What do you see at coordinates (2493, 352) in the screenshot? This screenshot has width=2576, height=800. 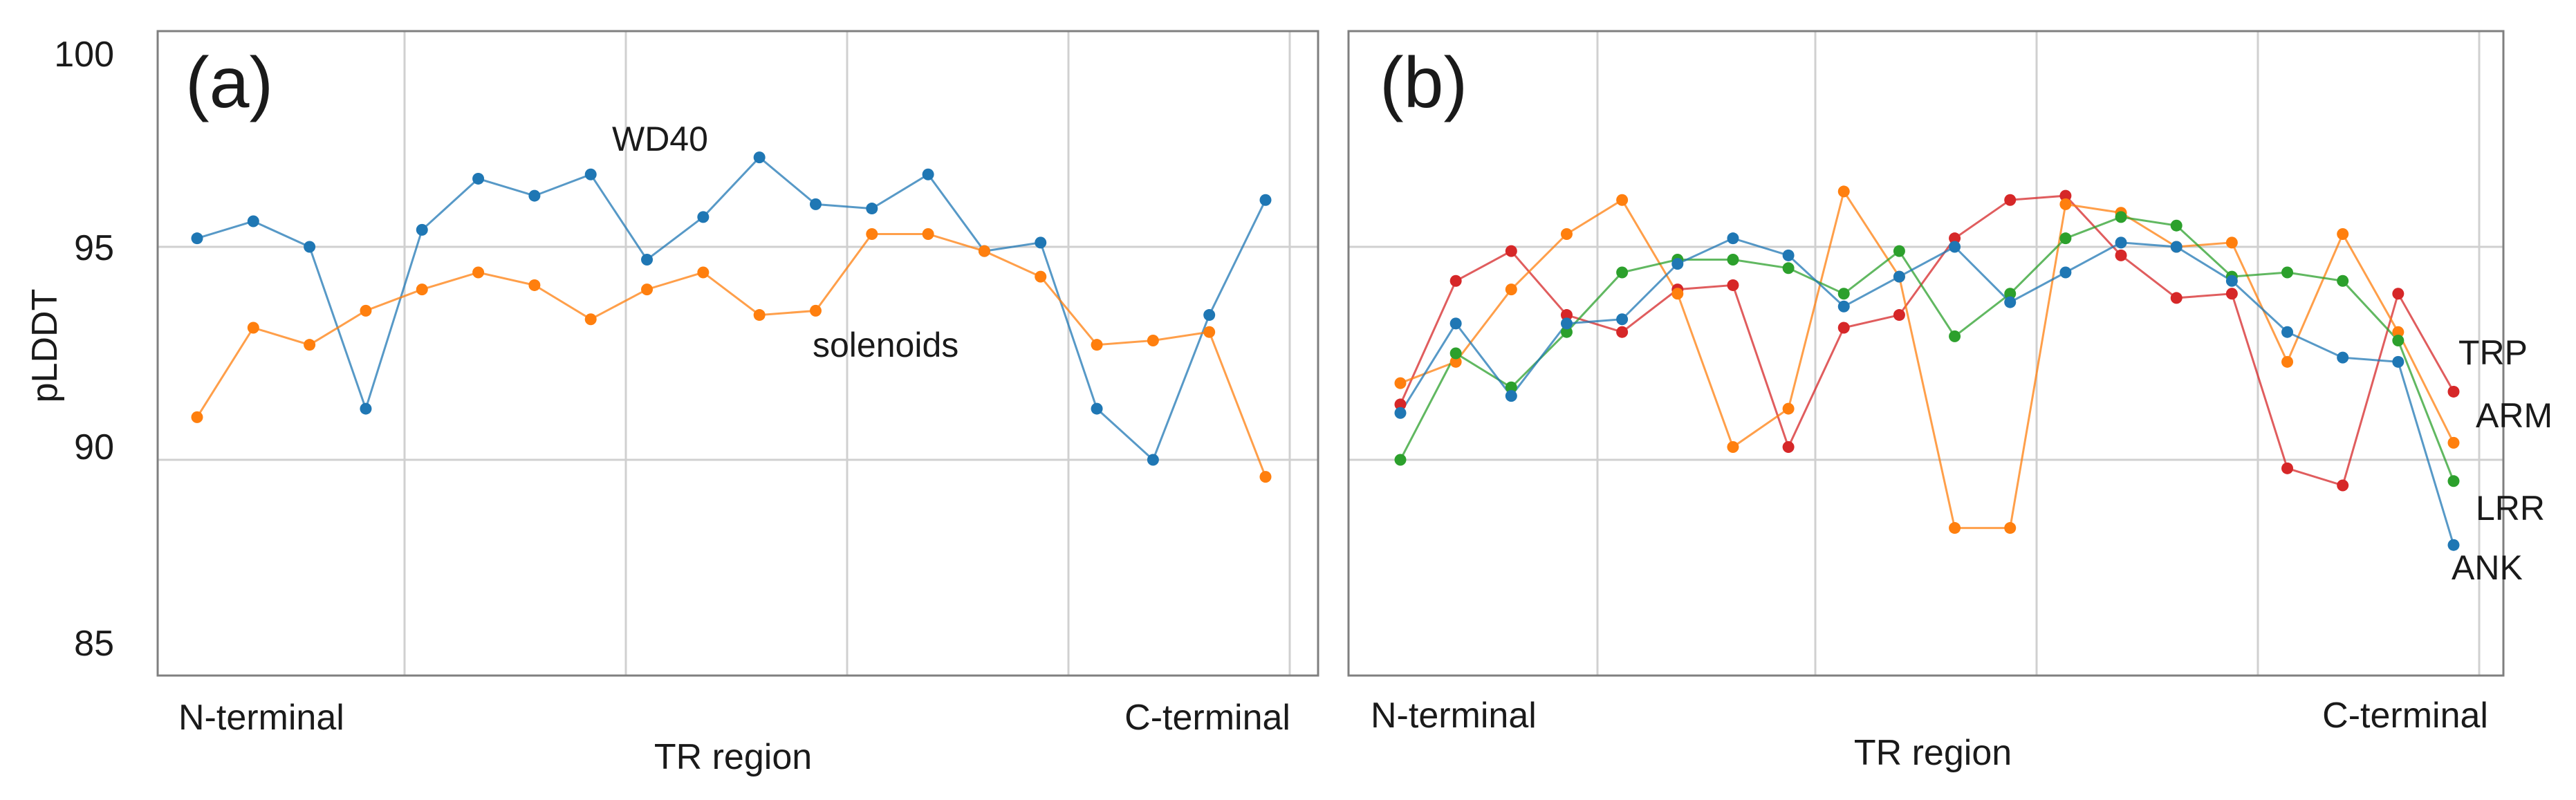 I see `series-label-trp: TRP` at bounding box center [2493, 352].